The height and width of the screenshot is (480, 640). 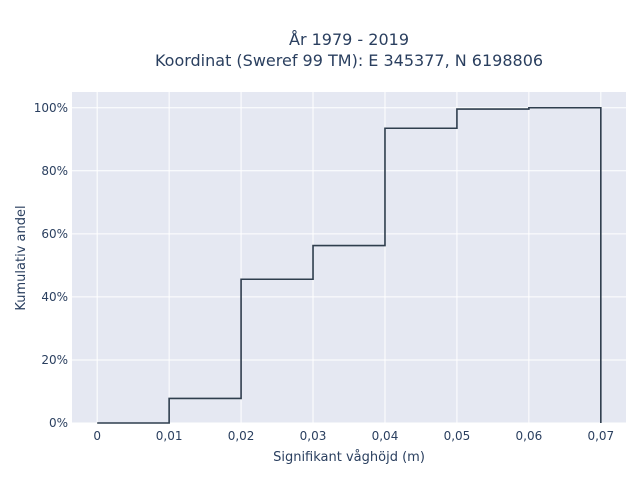 What do you see at coordinates (54, 360) in the screenshot?
I see `y-tick-label: 20%` at bounding box center [54, 360].